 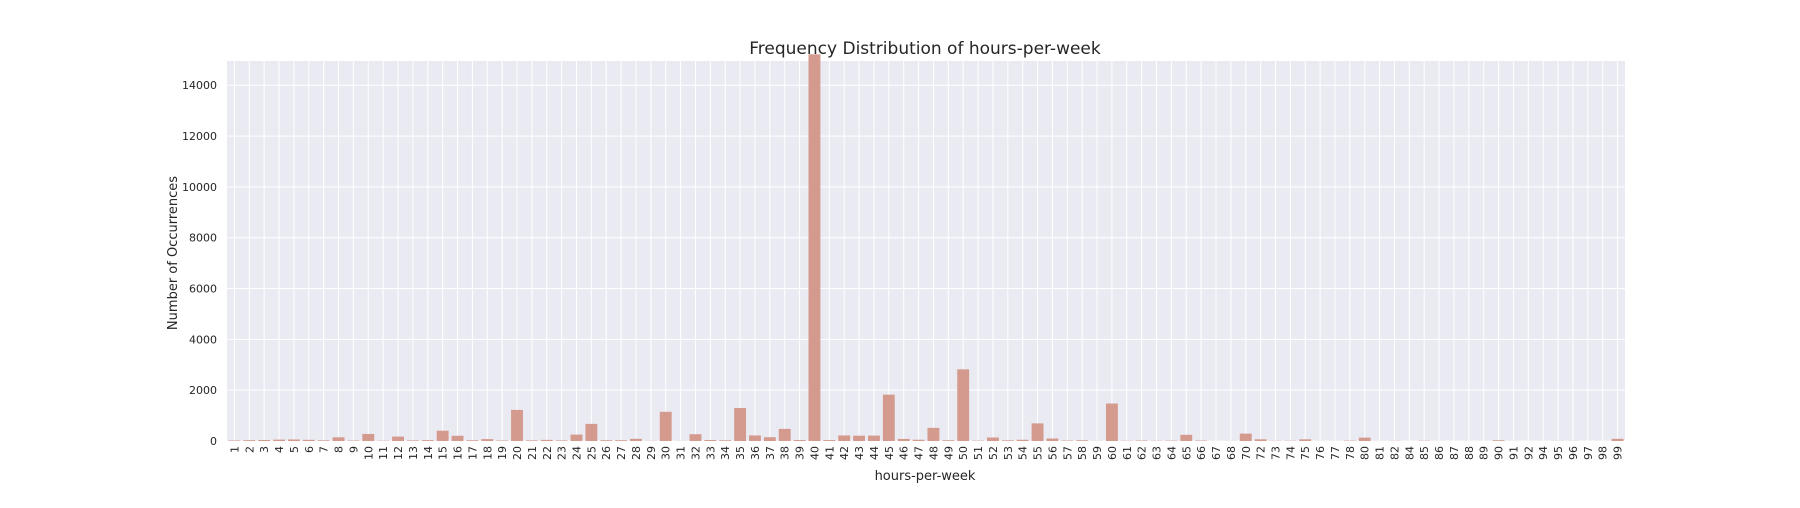 I want to click on x-tick-label: 46, so click(x=904, y=453).